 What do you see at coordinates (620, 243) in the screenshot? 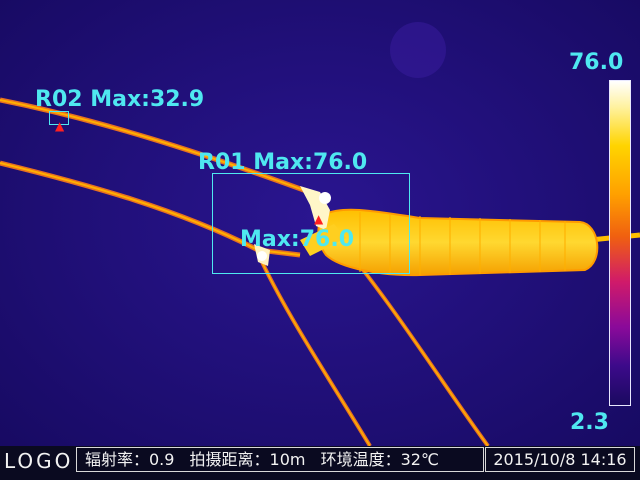
I see `temperature-colorbar` at bounding box center [620, 243].